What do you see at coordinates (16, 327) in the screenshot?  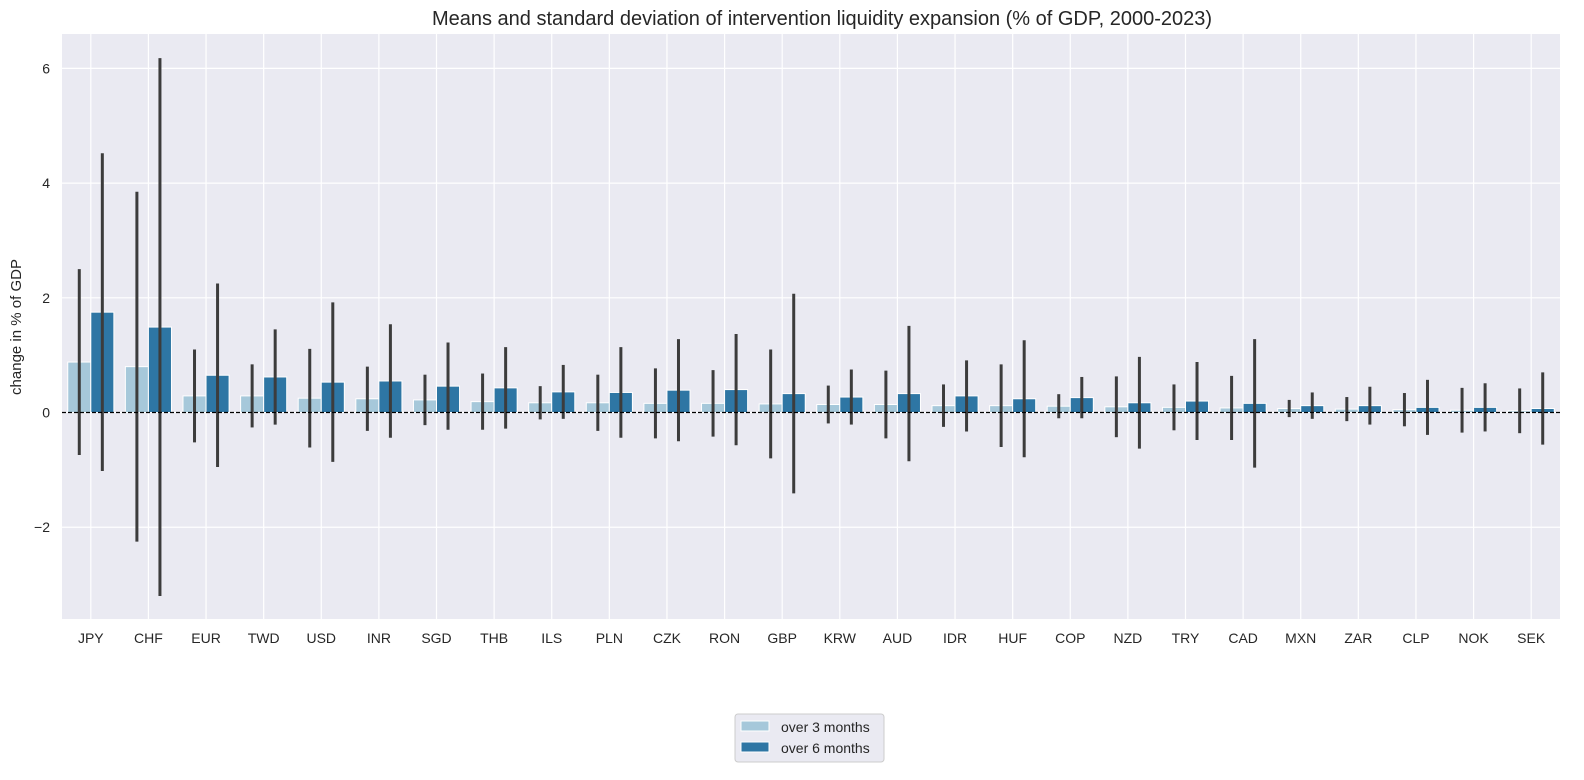 I see `y-axis-label: change in % of GDP` at bounding box center [16, 327].